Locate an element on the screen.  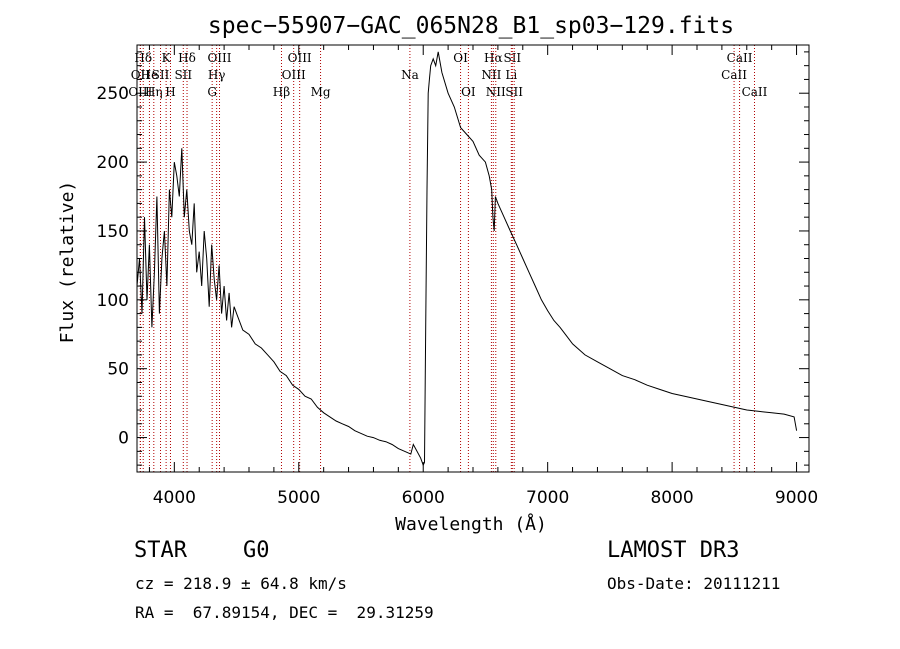
line-marker-label-21: NII is located at coordinates (491, 75).